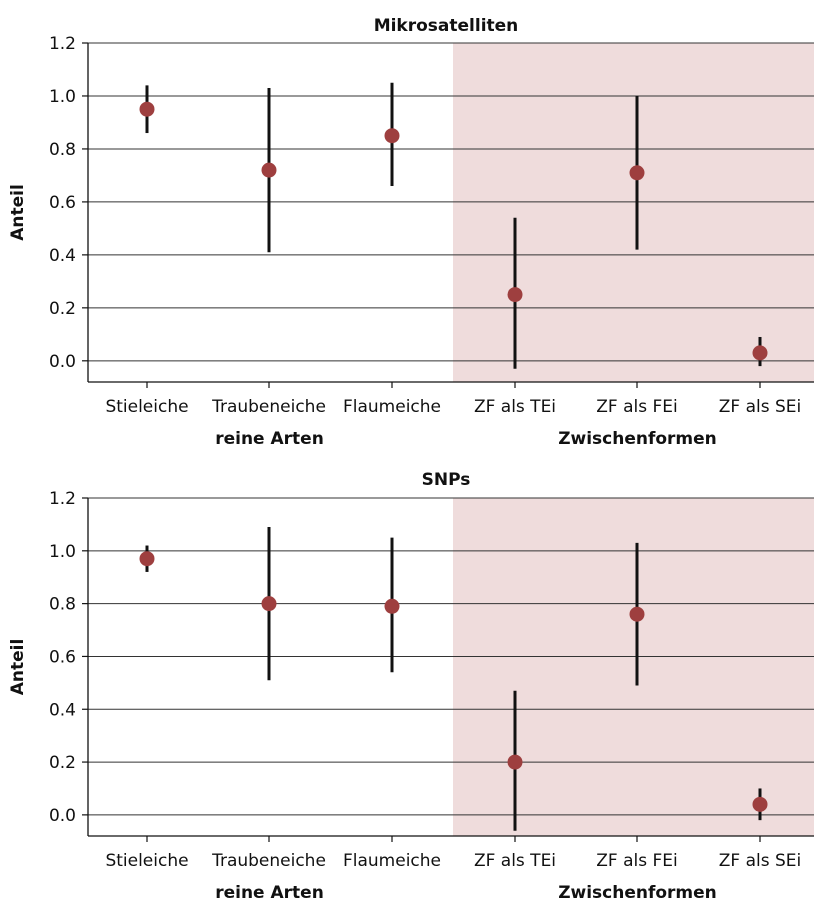 Image resolution: width=814 pixels, height=904 pixels. I want to click on chart-title: Mikrosatelliten, so click(446, 26).